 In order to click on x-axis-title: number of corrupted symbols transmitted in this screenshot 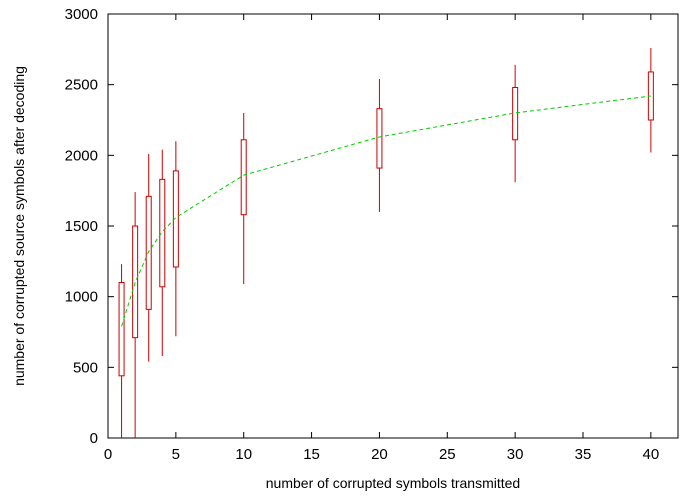, I will do `click(393, 483)`.